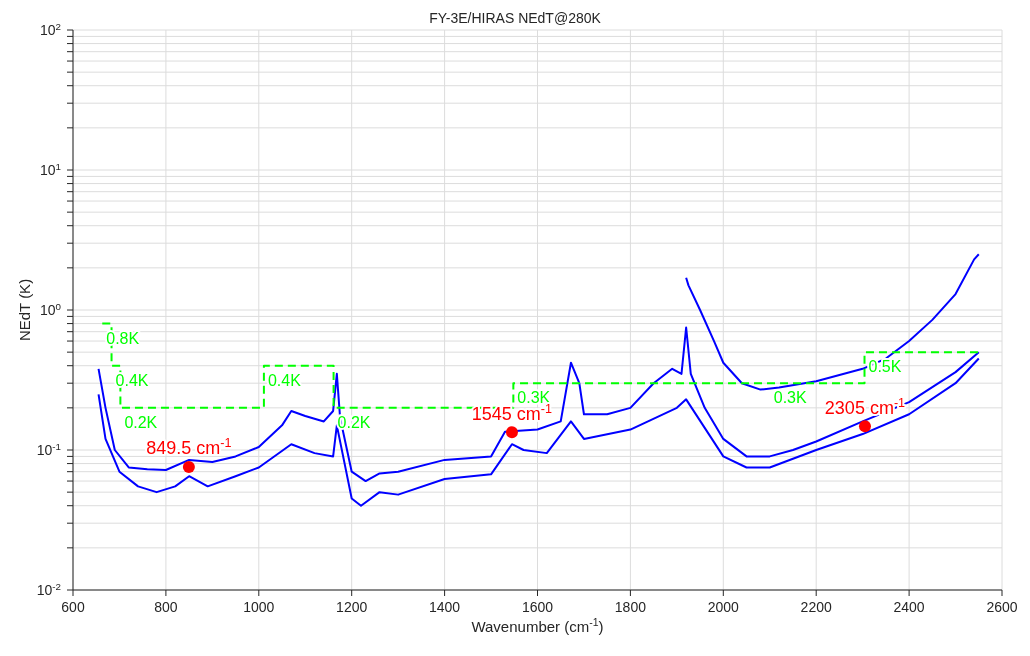  Describe the element at coordinates (723, 607) in the screenshot. I see `x-tick-label: 2000` at that location.